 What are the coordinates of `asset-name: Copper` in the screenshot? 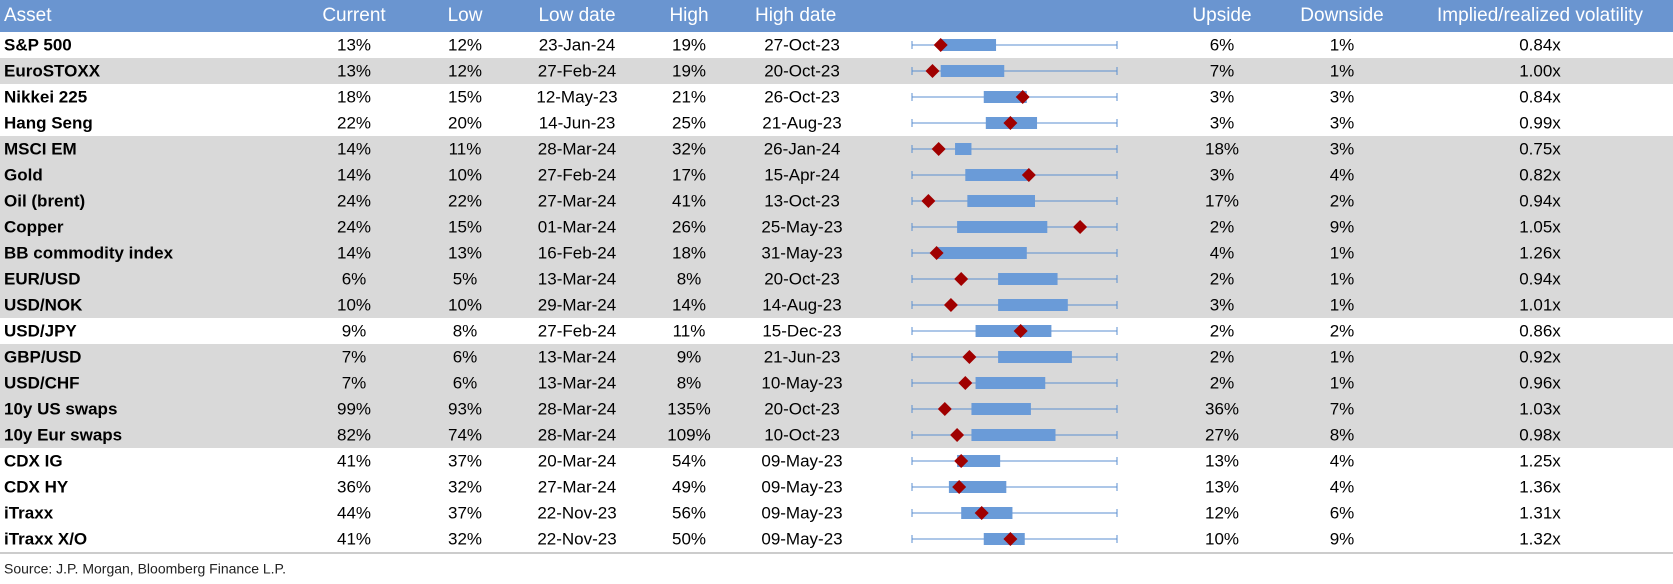 It's located at (34, 226).